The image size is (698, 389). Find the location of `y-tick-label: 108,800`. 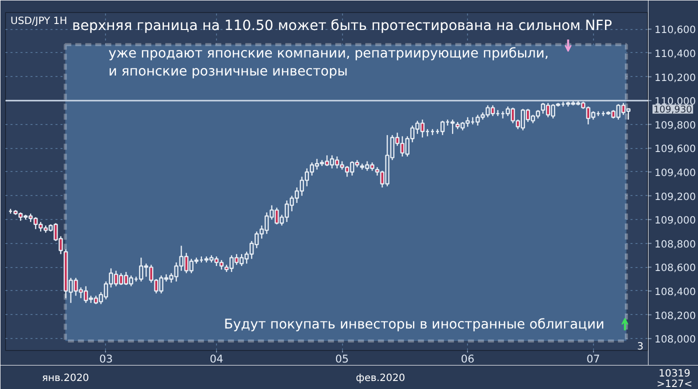

y-tick-label: 108,800 is located at coordinates (675, 244).